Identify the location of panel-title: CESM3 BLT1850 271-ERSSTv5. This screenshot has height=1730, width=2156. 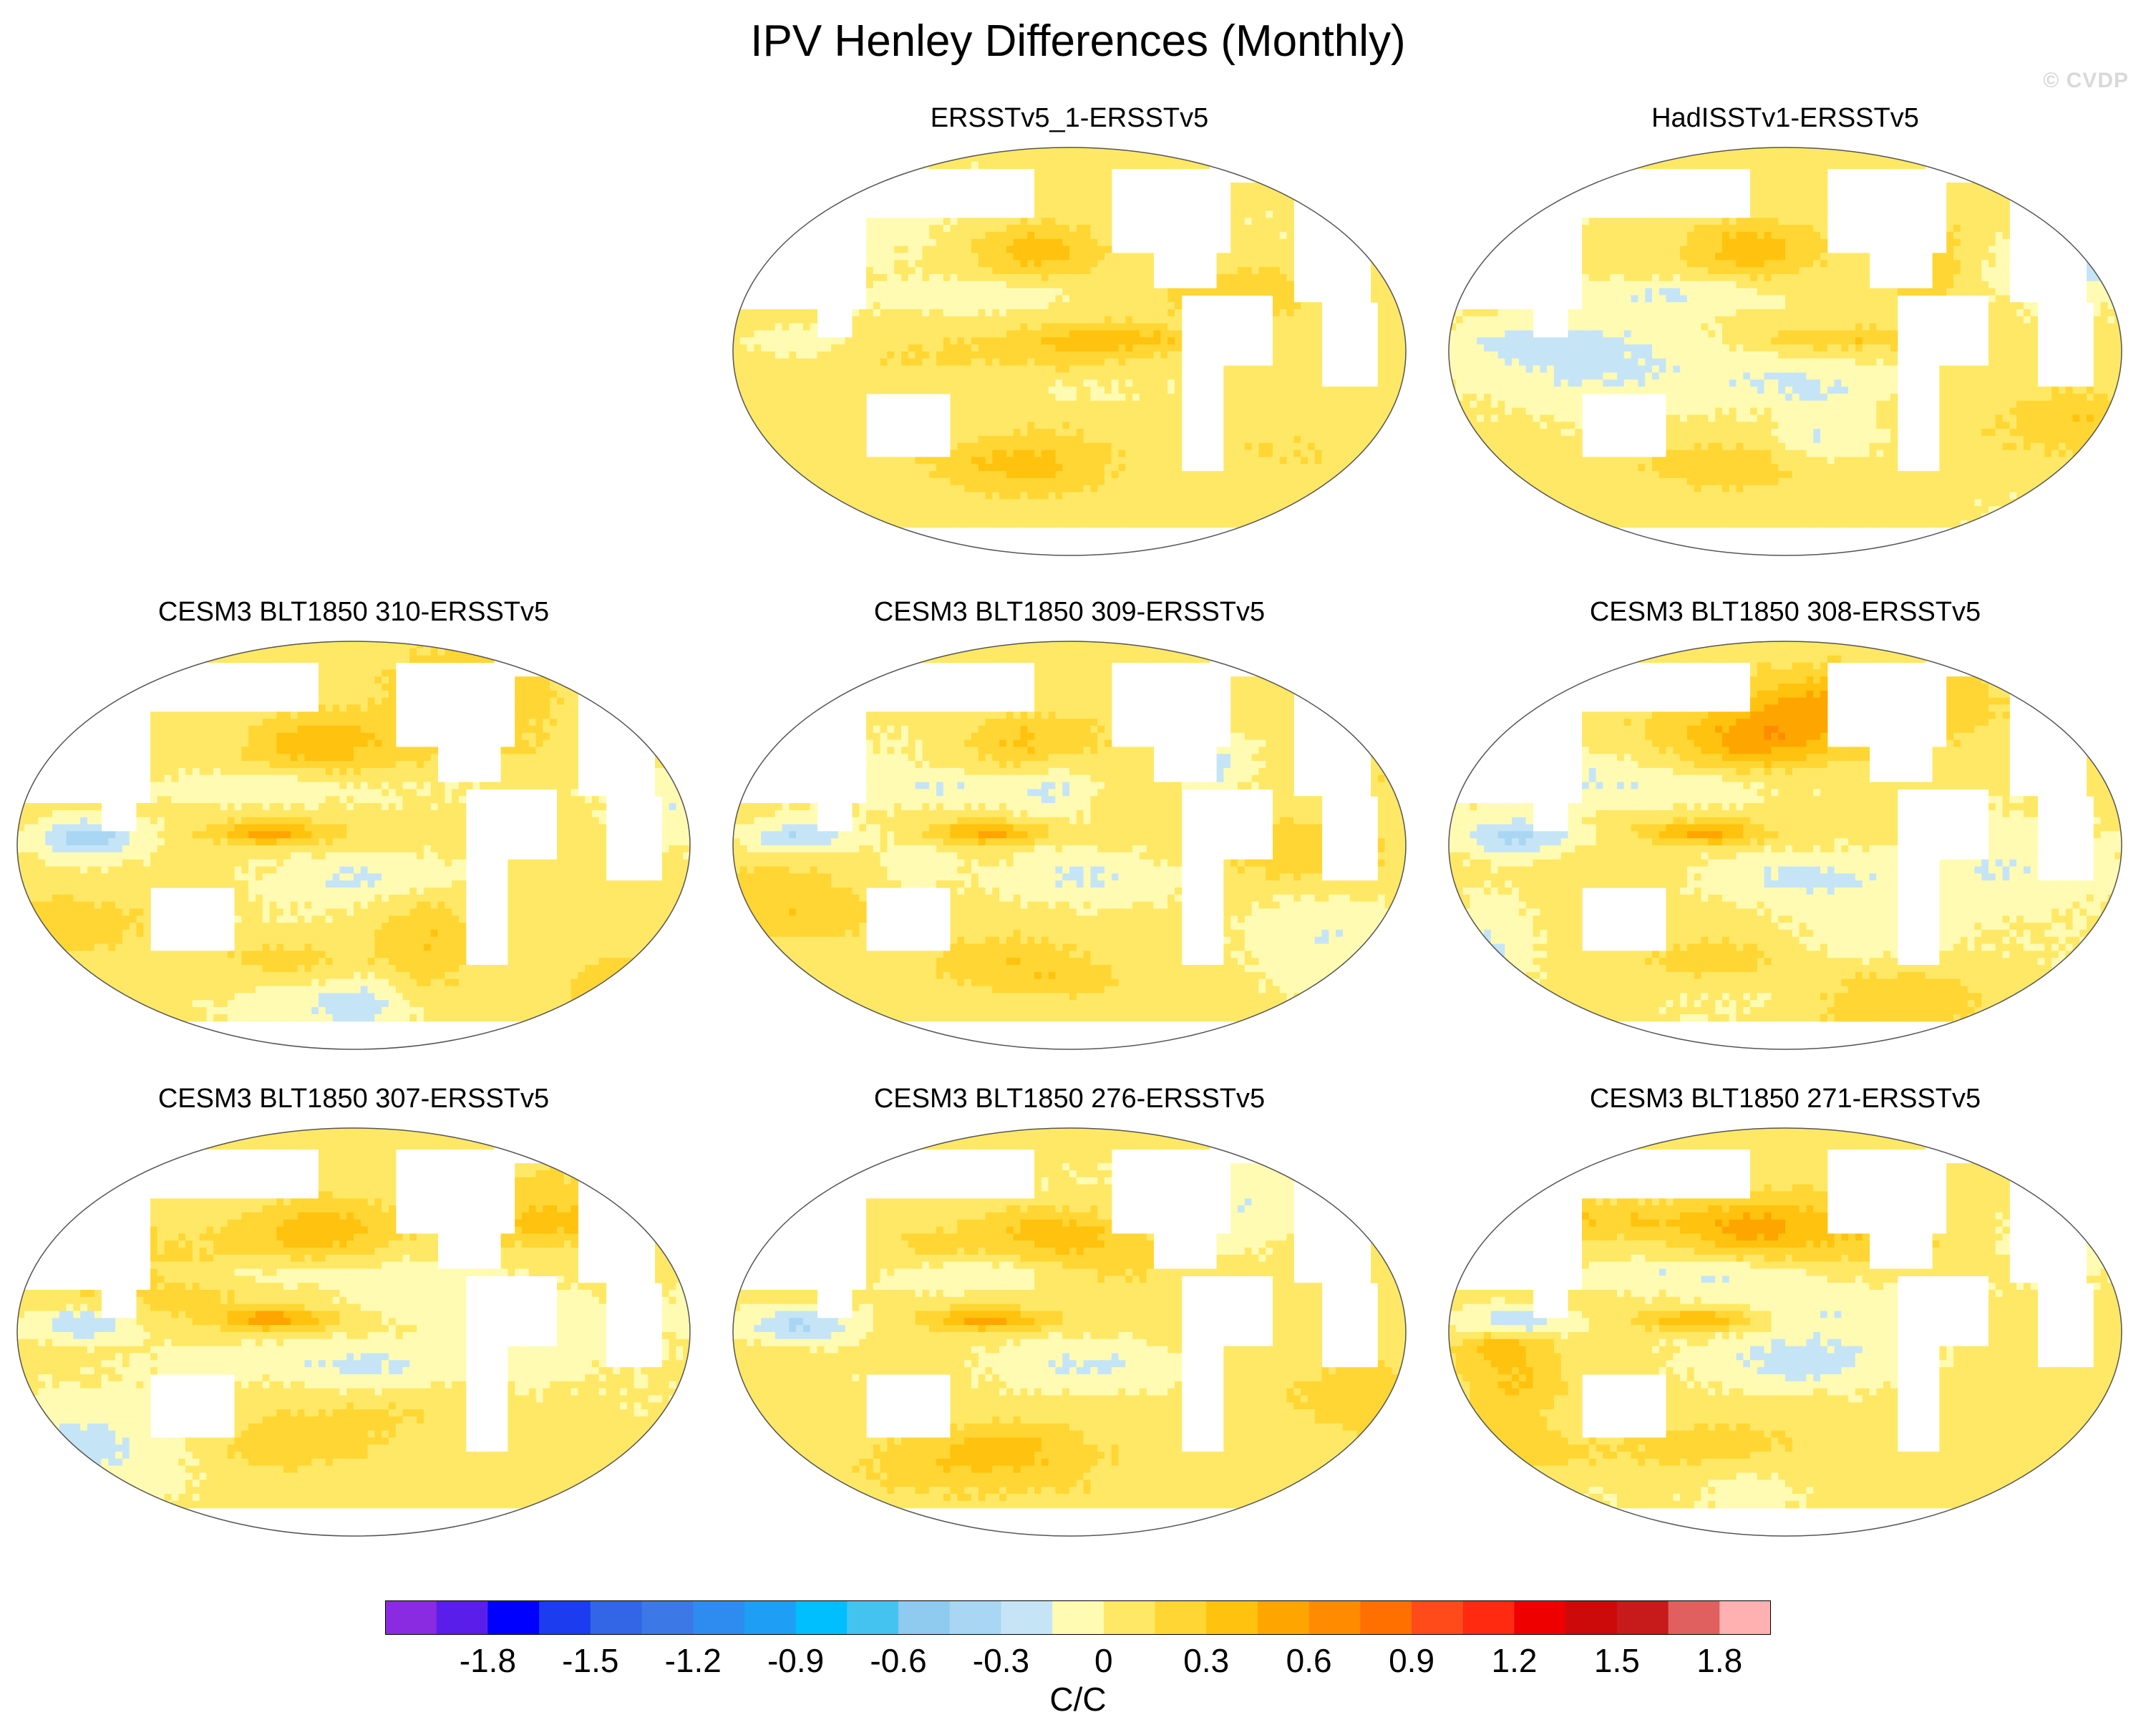
(1786, 1098).